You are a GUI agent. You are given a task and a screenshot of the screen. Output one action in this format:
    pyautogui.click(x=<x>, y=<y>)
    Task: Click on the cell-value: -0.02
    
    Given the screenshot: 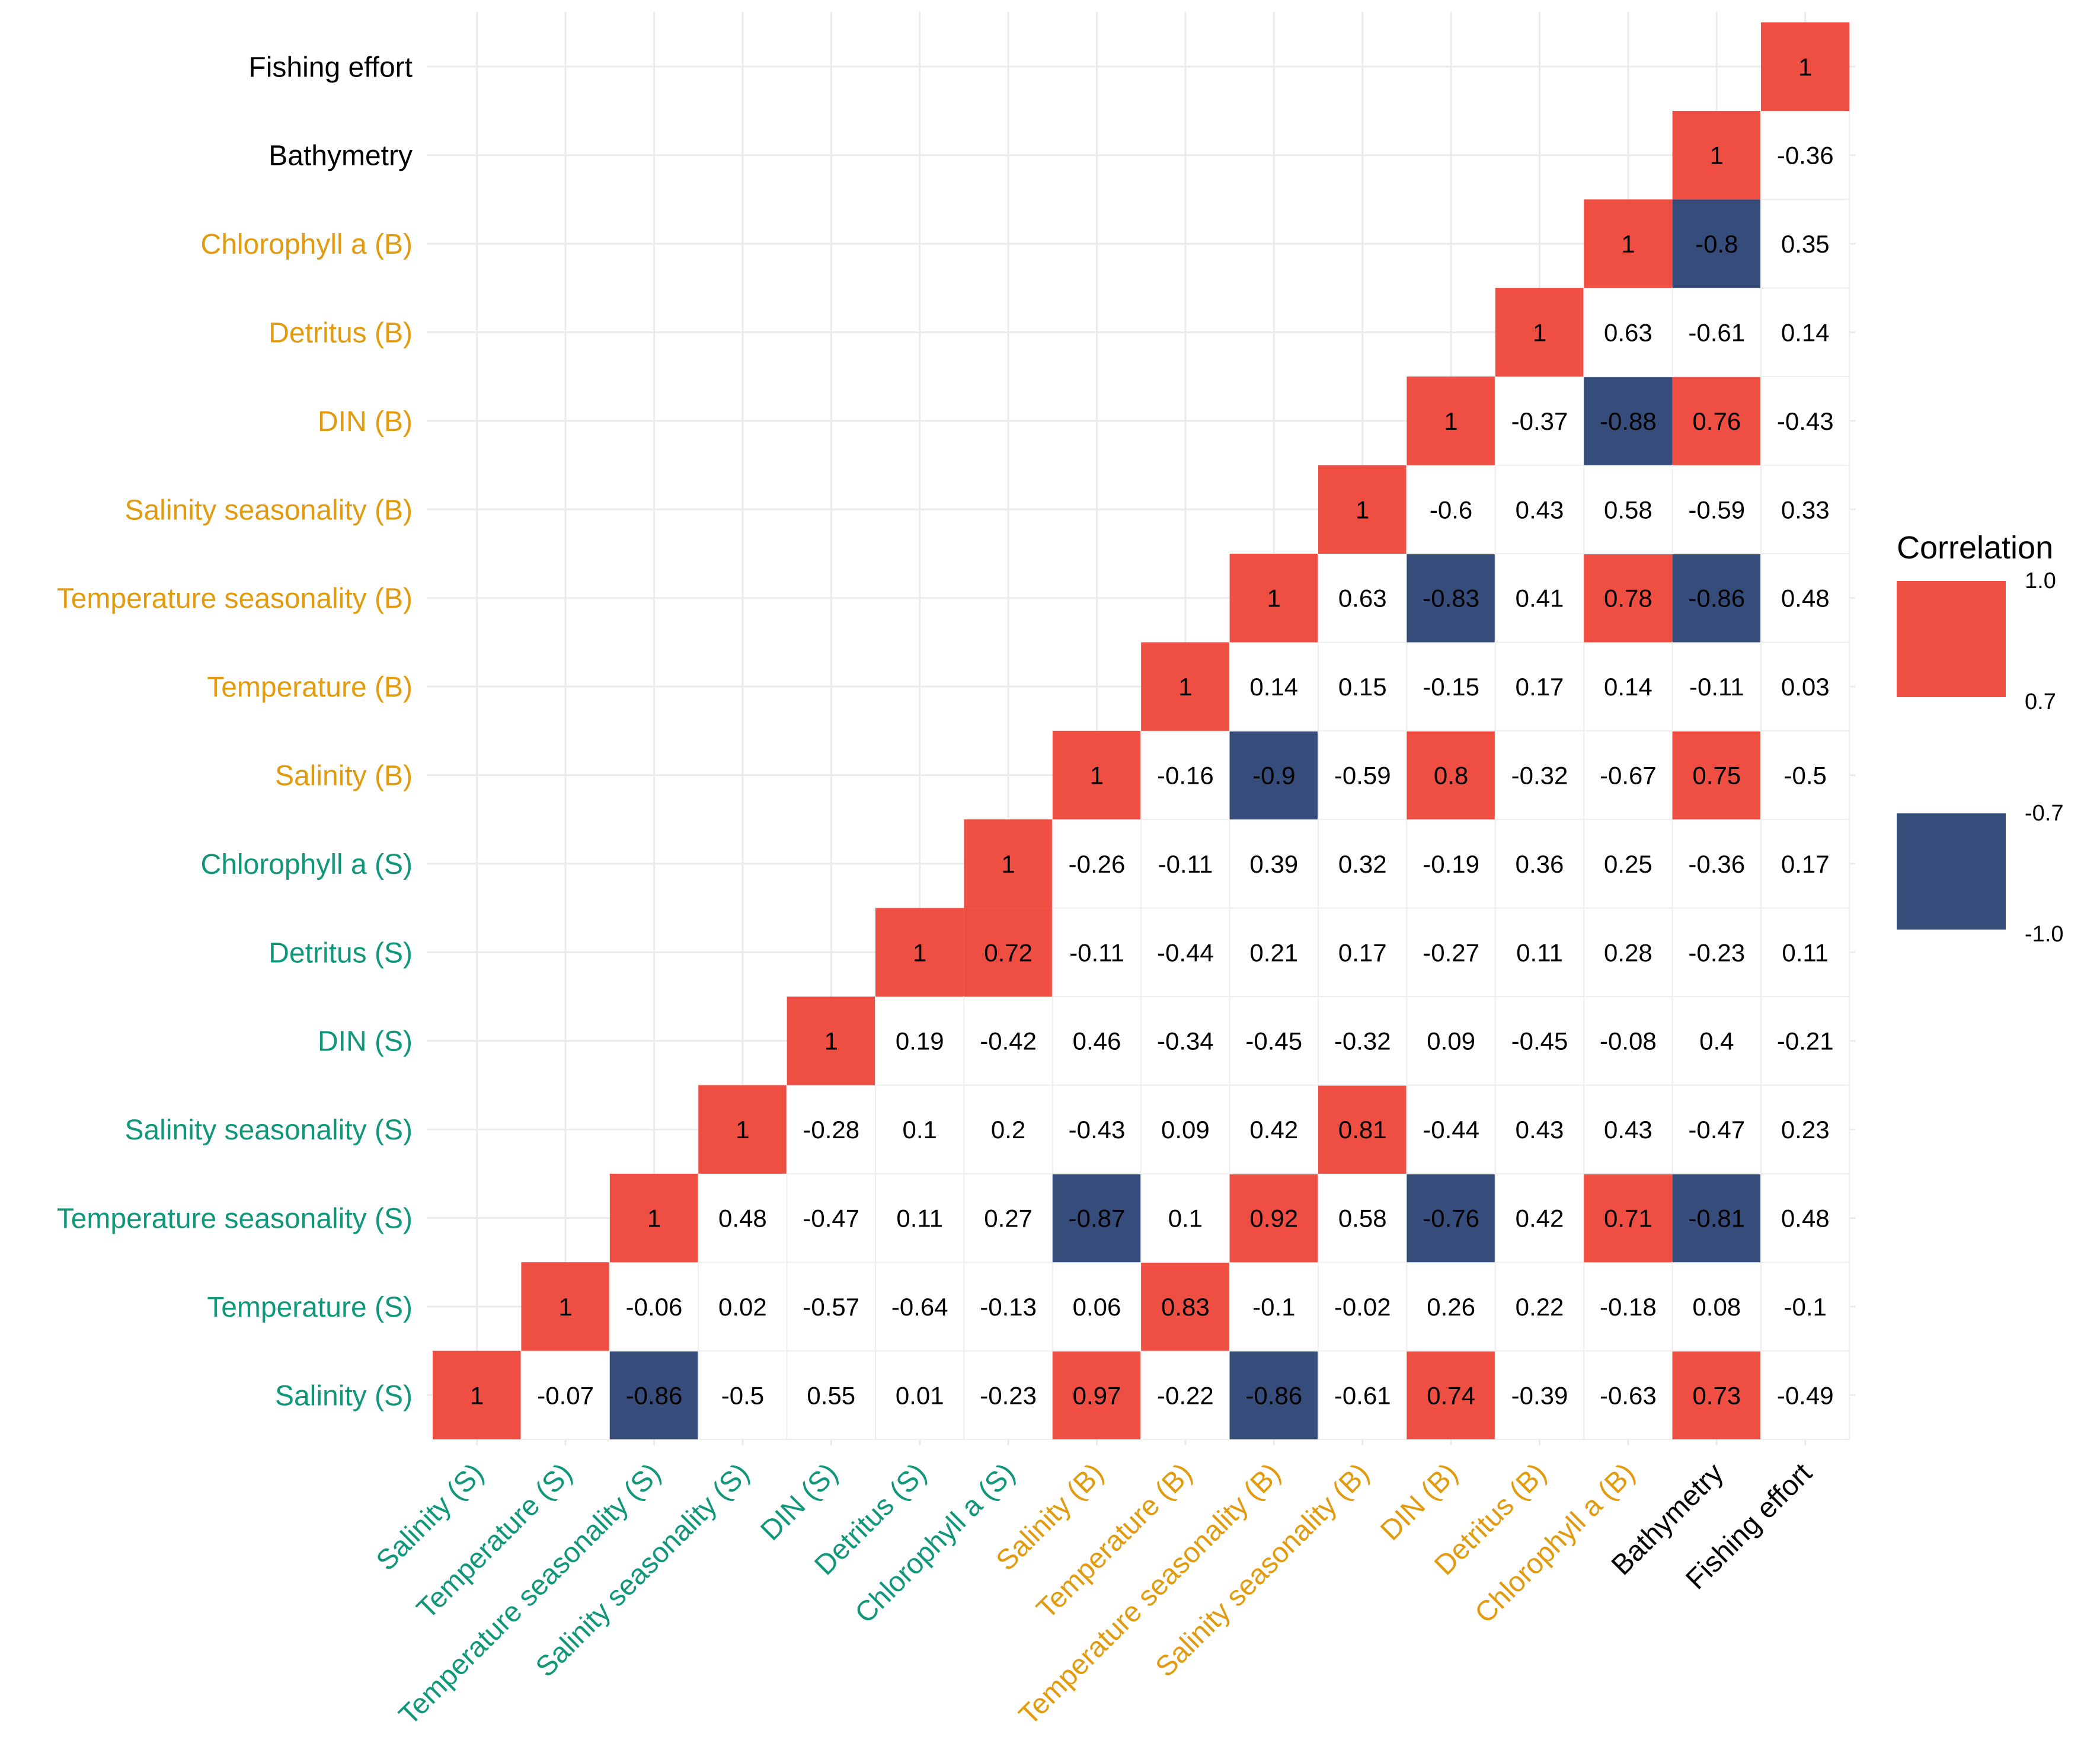 What is the action you would take?
    pyautogui.click(x=1362, y=1307)
    